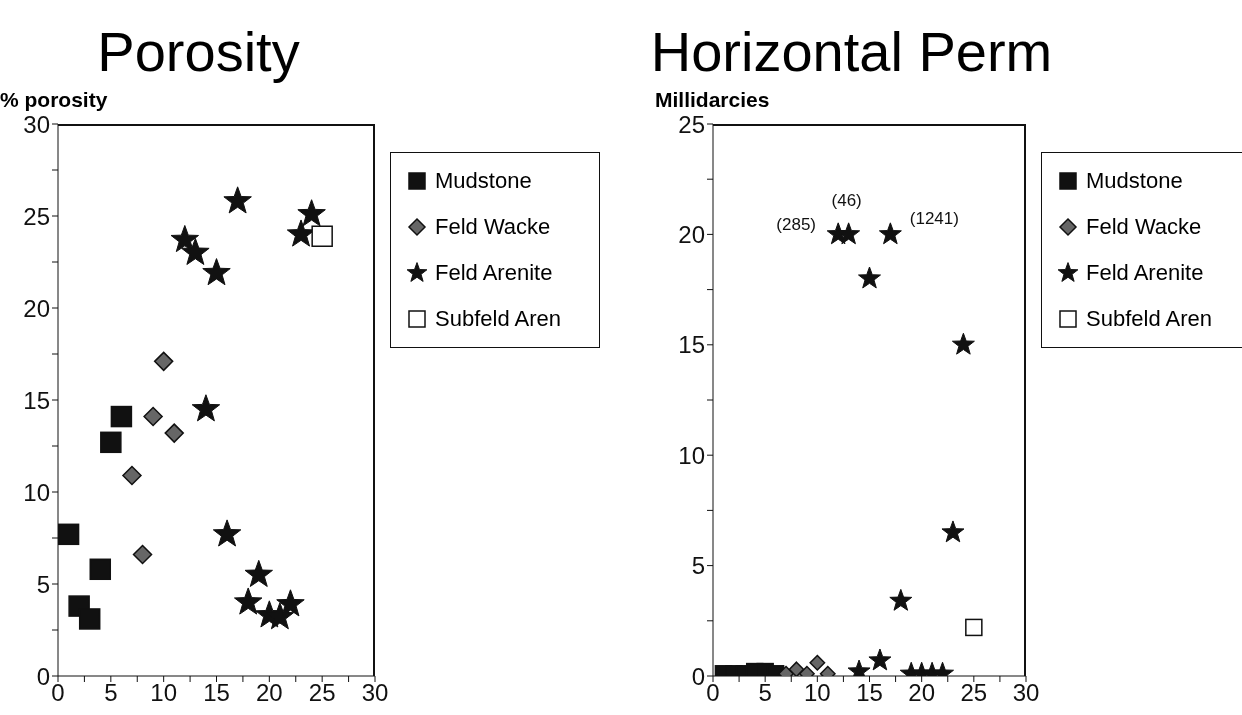  Describe the element at coordinates (198, 51) in the screenshot. I see `chart-title: Porosity` at that location.